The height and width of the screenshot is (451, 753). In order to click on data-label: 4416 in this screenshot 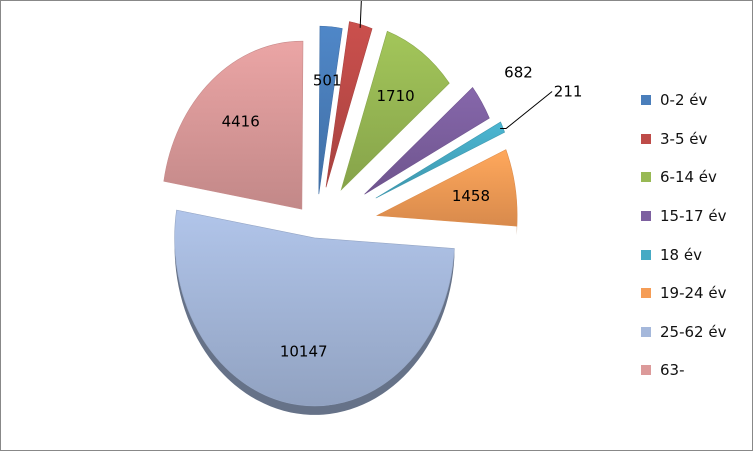, I will do `click(241, 122)`.